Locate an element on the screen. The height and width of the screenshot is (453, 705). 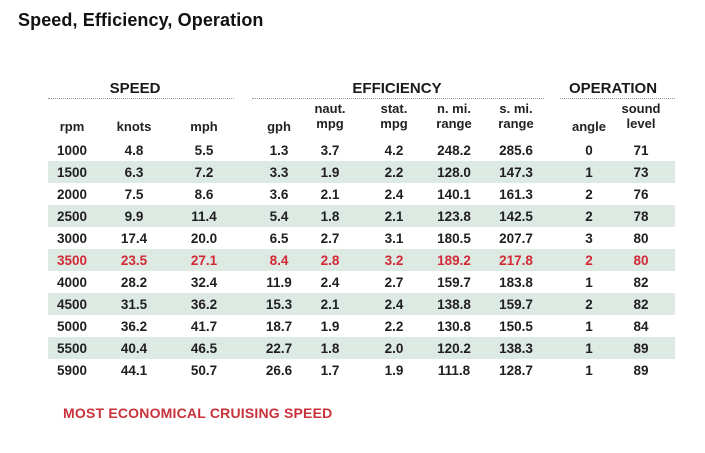
table-cell-mph: 20.0 is located at coordinates (204, 238).